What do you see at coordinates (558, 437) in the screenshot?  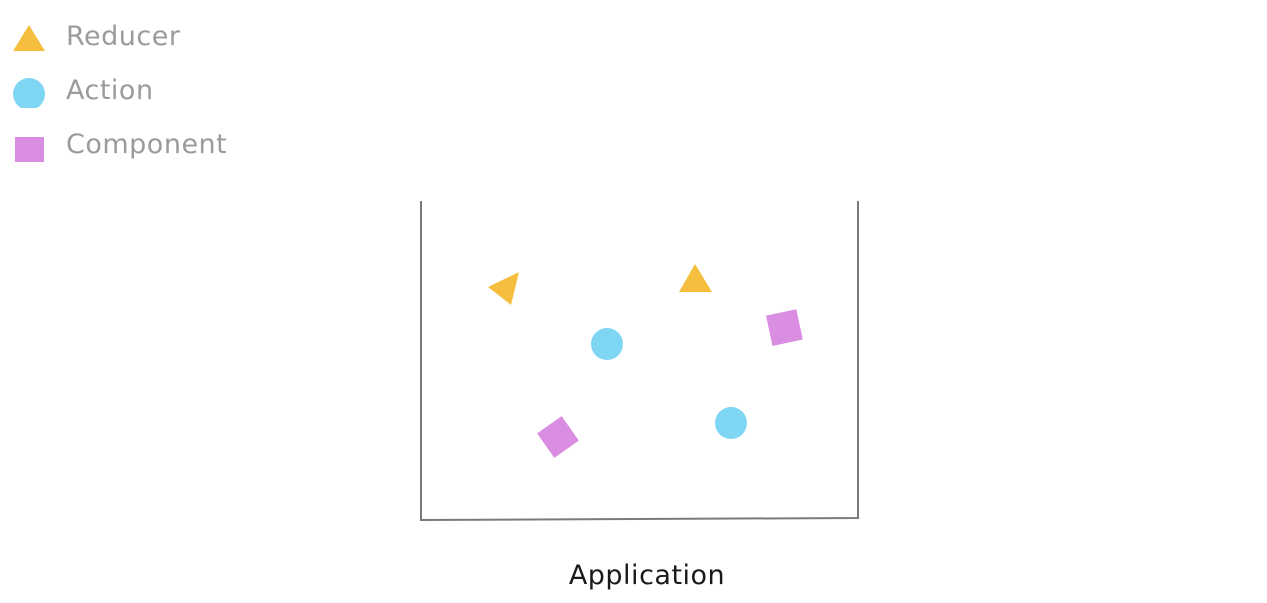 I see `component-square-left` at bounding box center [558, 437].